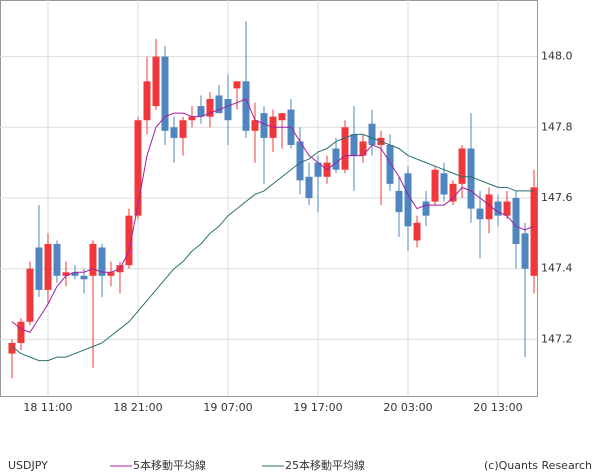 This screenshot has height=475, width=600. I want to click on legend-label: 25本移動平均線, so click(325, 465).